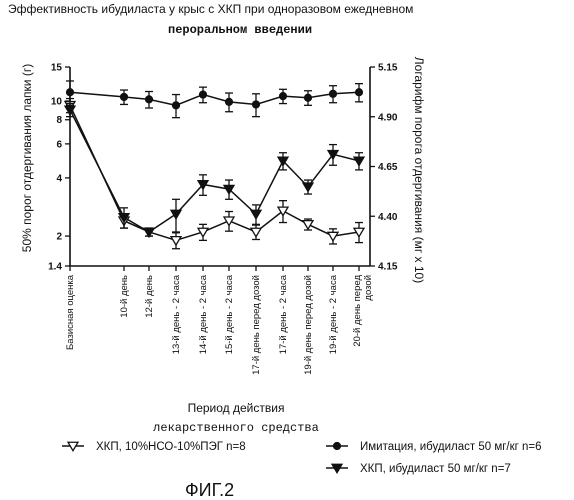 The width and height of the screenshot is (574, 500). What do you see at coordinates (57, 68) in the screenshot?
I see `left-tick-label: 15` at bounding box center [57, 68].